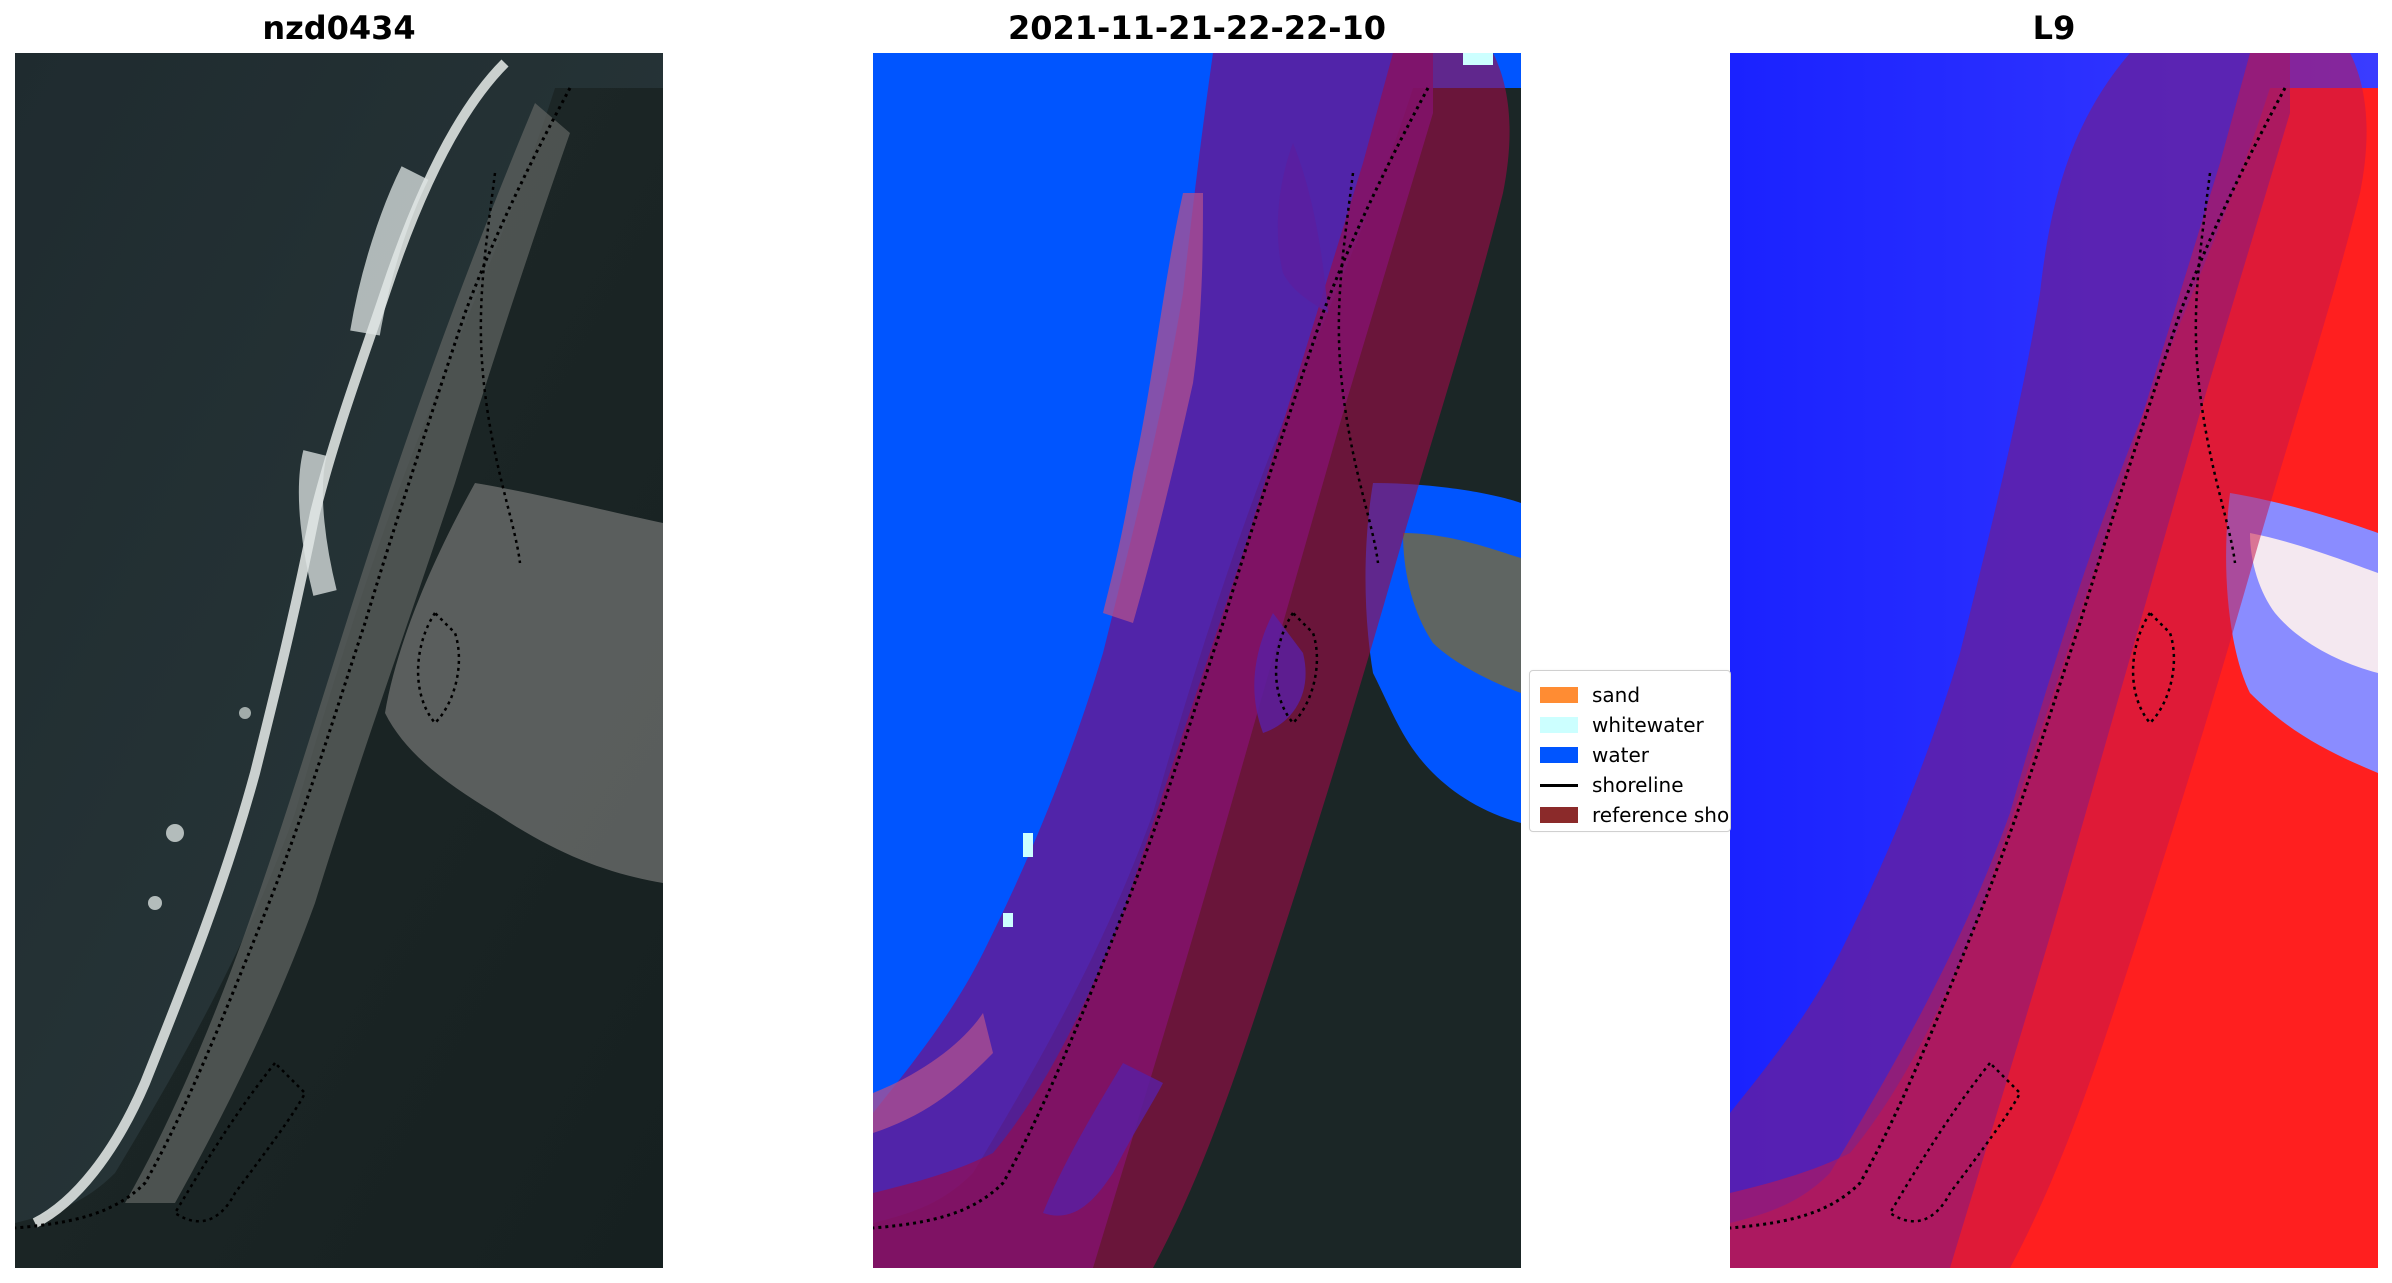 Image resolution: width=2392 pixels, height=1283 pixels. Describe the element at coordinates (339, 28) in the screenshot. I see `panel-title-rgb: nzd0434` at that location.